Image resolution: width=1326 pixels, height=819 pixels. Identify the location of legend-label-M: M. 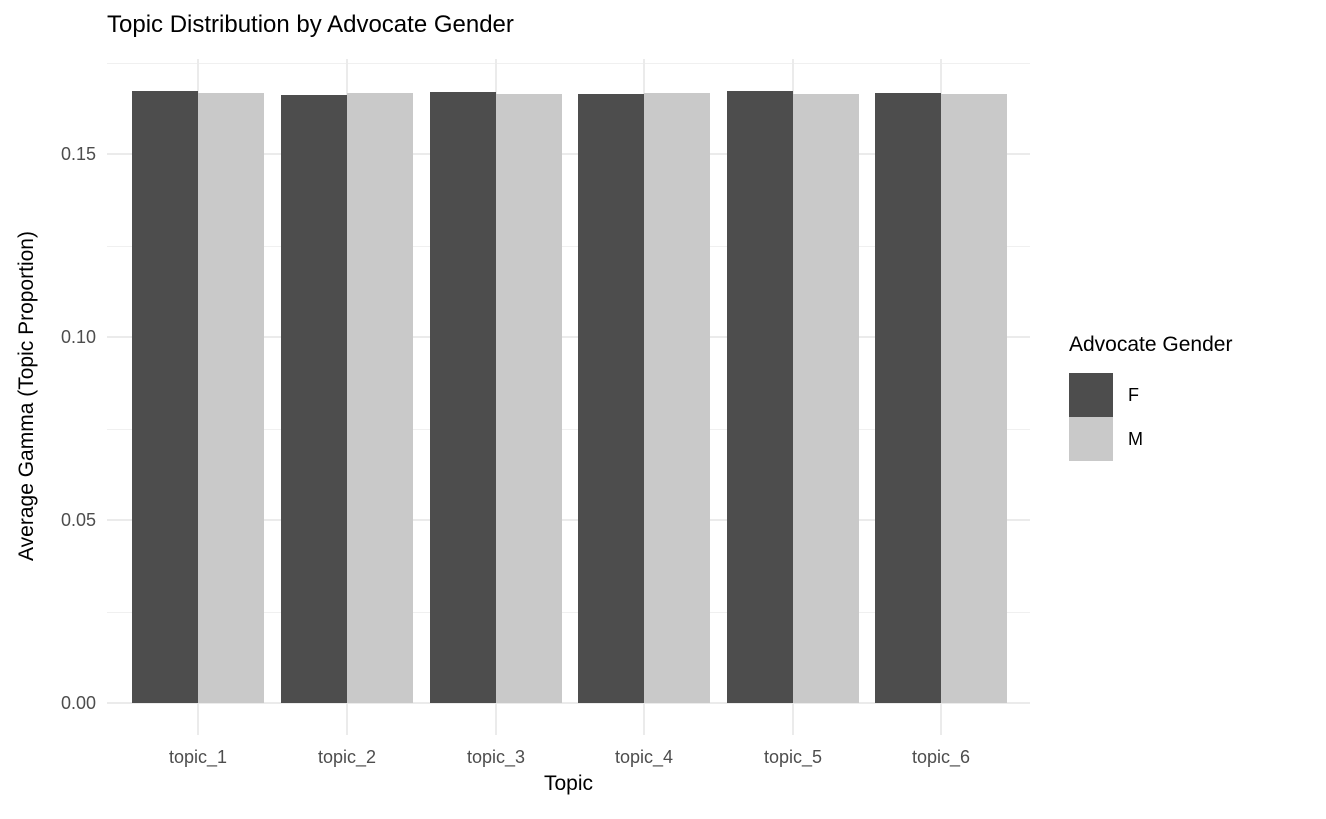
(1135, 438).